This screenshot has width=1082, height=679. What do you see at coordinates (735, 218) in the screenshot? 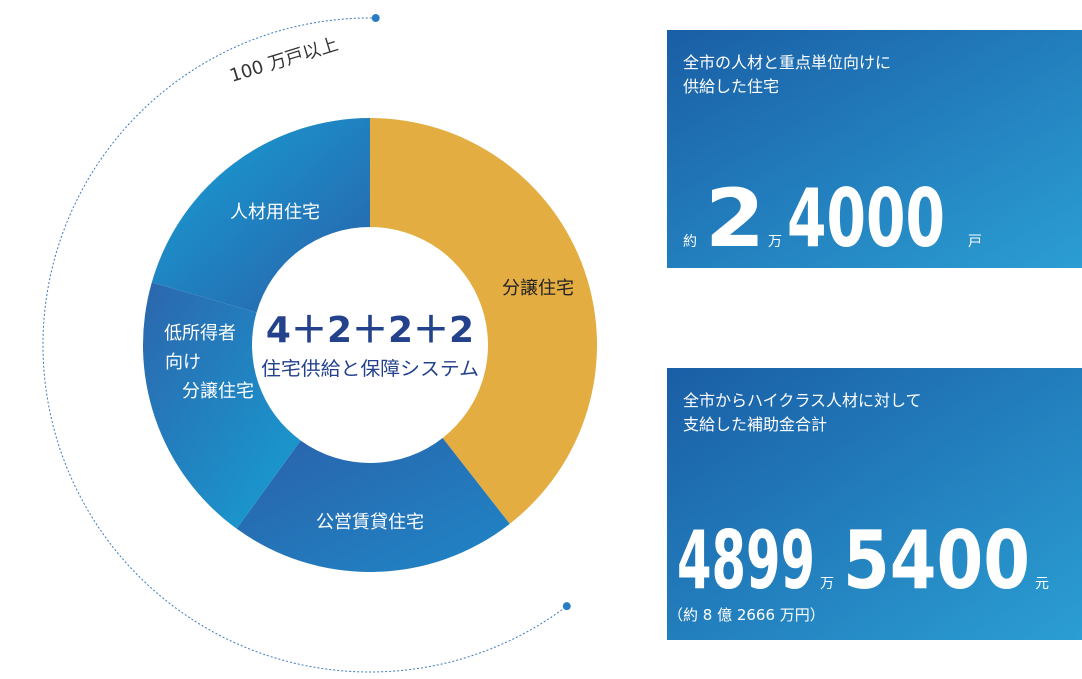
I see `big-number: 2` at bounding box center [735, 218].